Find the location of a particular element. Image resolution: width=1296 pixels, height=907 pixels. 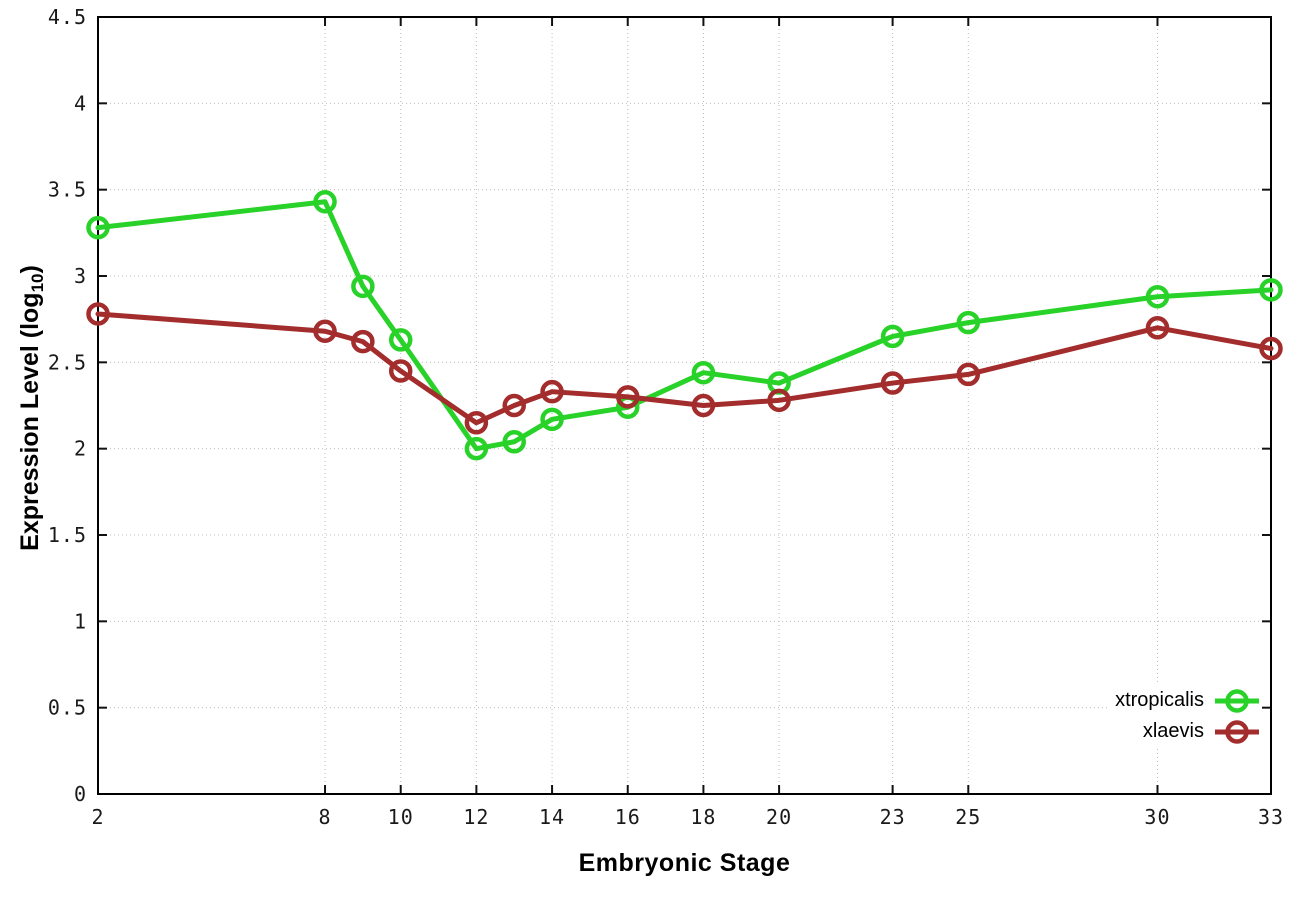

x-tick-label: 30 is located at coordinates (1157, 817).